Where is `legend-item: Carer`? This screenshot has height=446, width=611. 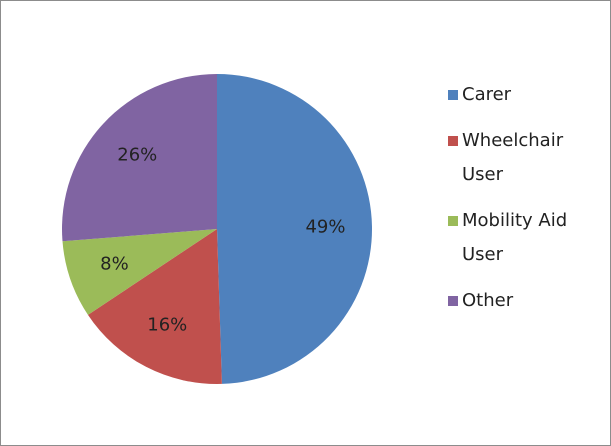
legend-item: Carer is located at coordinates (510, 95).